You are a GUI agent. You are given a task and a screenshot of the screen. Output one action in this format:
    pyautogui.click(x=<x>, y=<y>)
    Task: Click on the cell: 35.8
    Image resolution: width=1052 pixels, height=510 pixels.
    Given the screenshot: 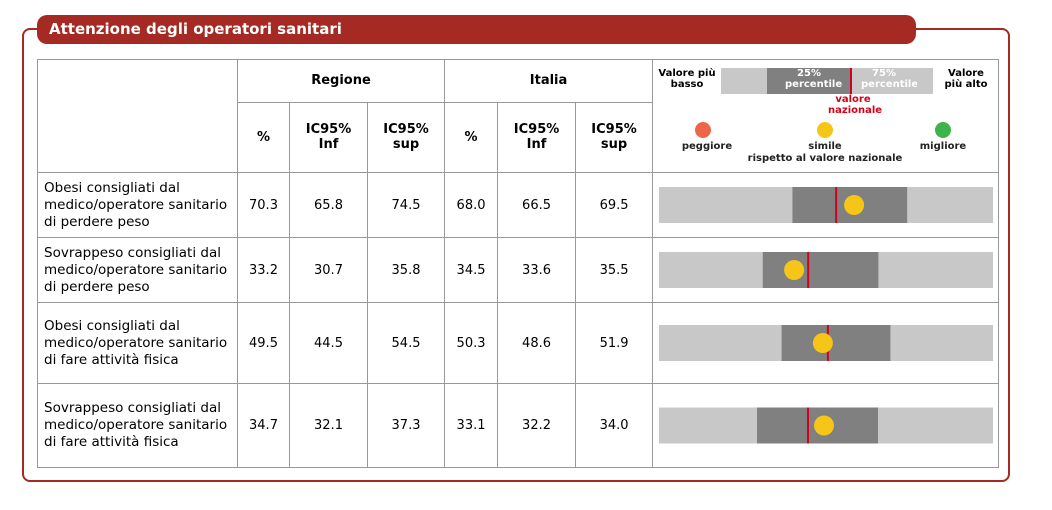 What is the action you would take?
    pyautogui.click(x=406, y=270)
    